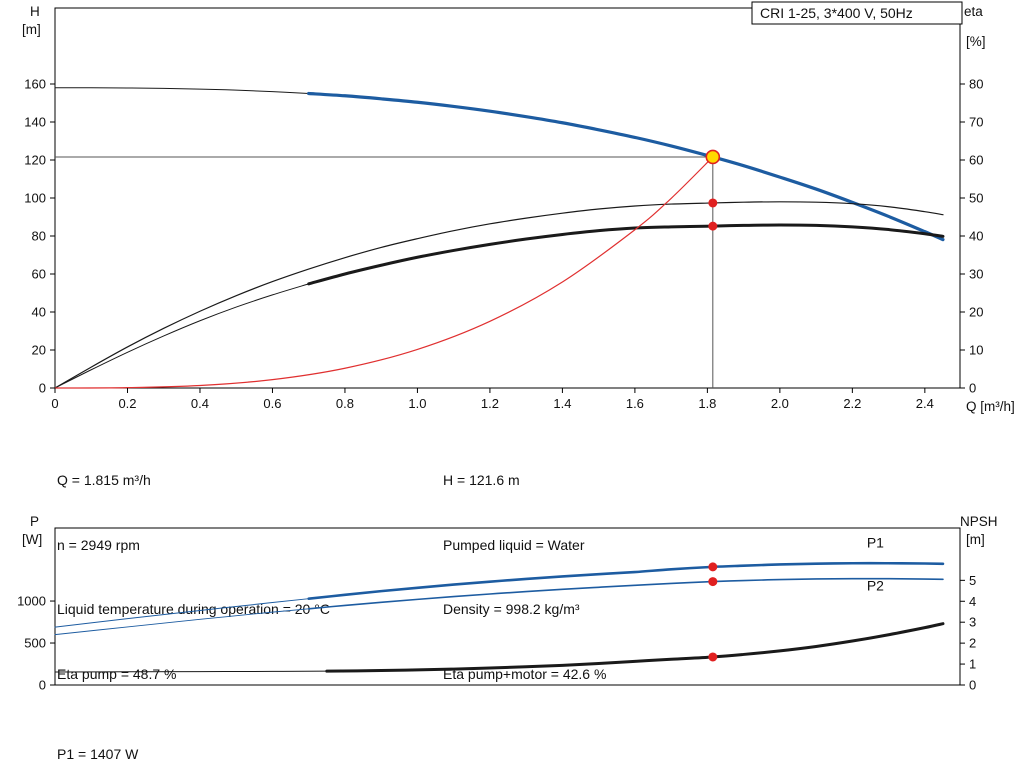 This screenshot has height=781, width=1024. Describe the element at coordinates (972, 622) in the screenshot. I see `right-axis-tick-label: 3` at that location.